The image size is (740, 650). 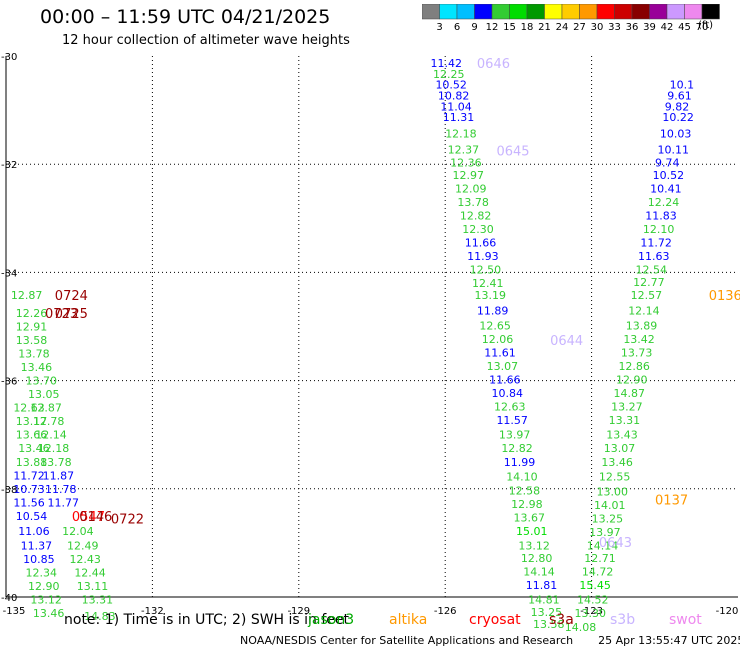 I want to click on wave-height-value: 9.74, so click(x=667, y=163).